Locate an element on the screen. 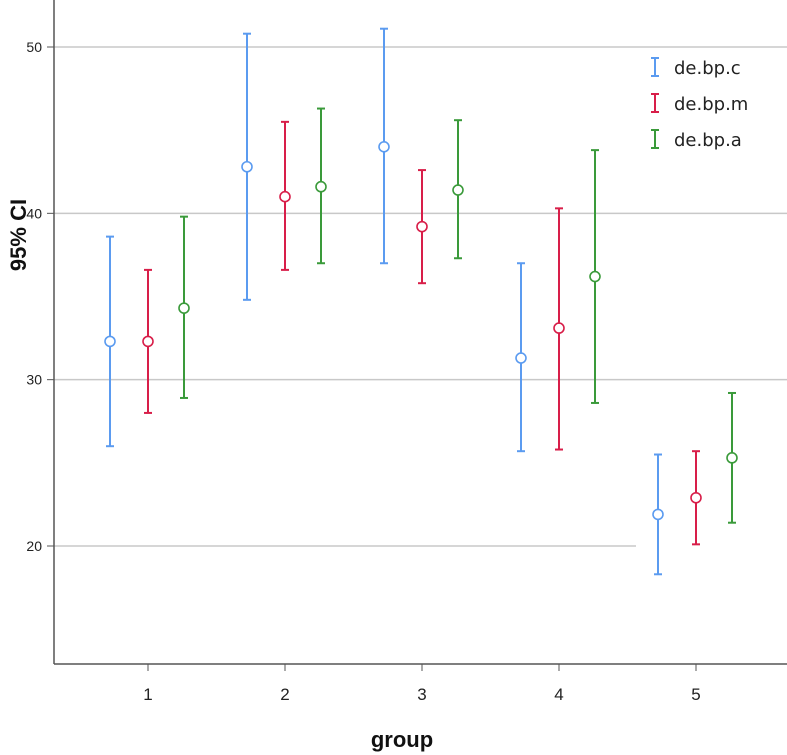 This screenshot has height=755, width=787. x-tick-label-5: 5 is located at coordinates (695, 694).